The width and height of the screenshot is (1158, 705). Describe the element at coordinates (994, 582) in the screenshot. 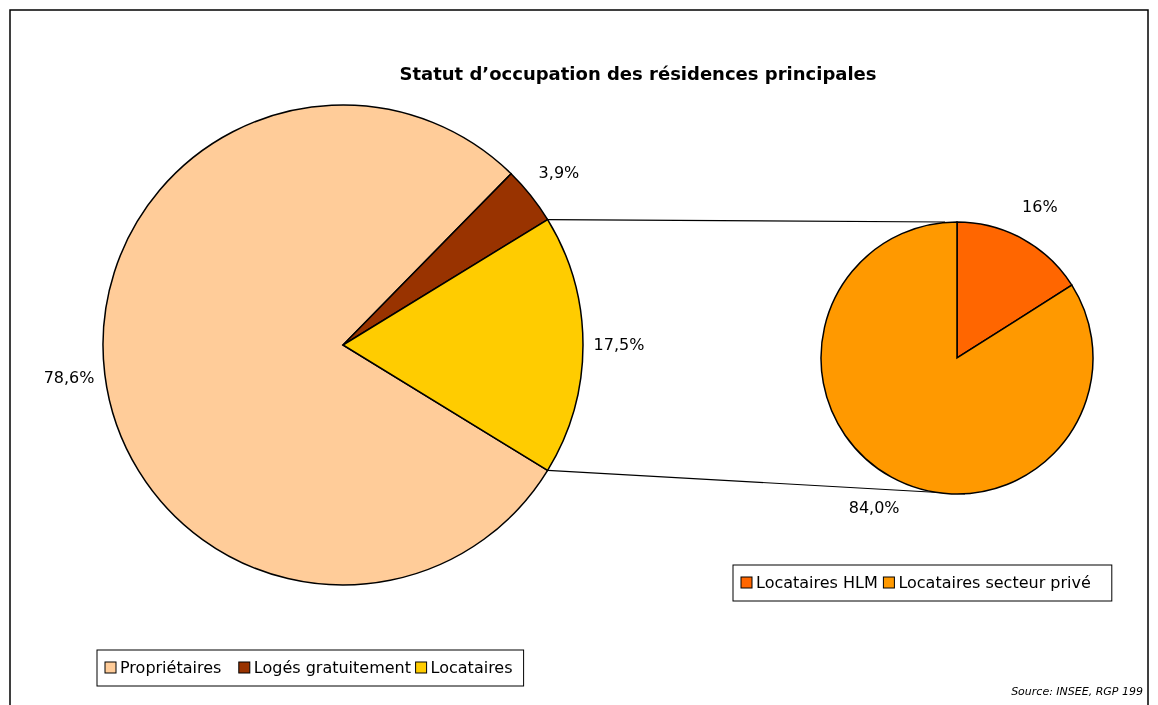

I see `legend-label: Locataires secteur privé` at that location.